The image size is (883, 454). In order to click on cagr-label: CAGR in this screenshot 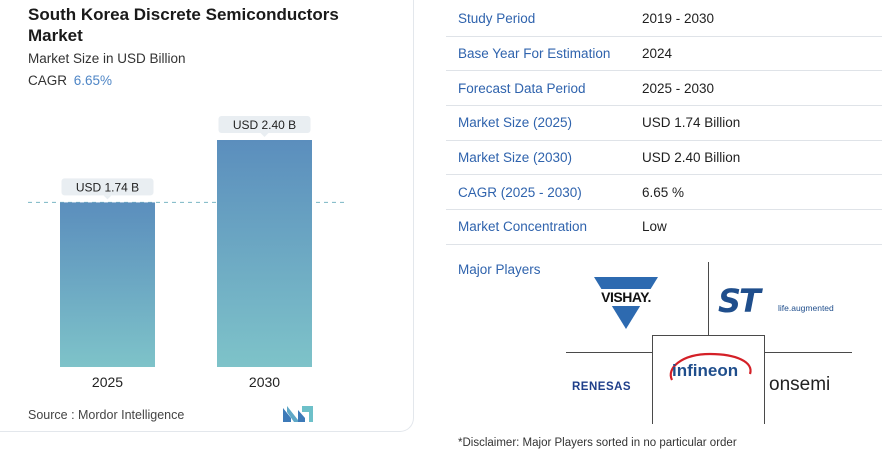, I will do `click(48, 80)`.